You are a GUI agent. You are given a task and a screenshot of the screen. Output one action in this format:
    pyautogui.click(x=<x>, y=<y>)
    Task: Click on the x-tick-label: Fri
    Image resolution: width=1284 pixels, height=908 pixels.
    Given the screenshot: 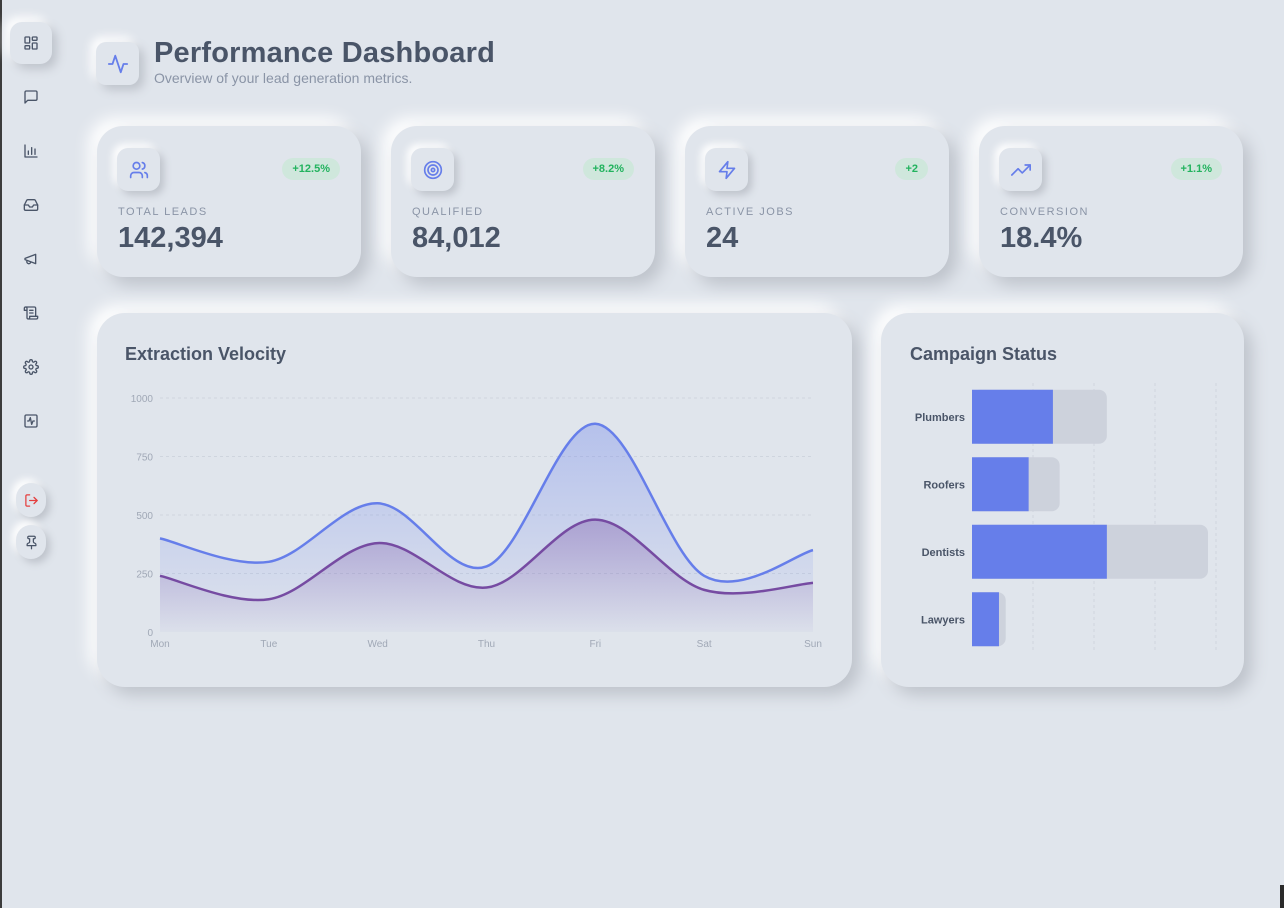 What is the action you would take?
    pyautogui.click(x=595, y=644)
    